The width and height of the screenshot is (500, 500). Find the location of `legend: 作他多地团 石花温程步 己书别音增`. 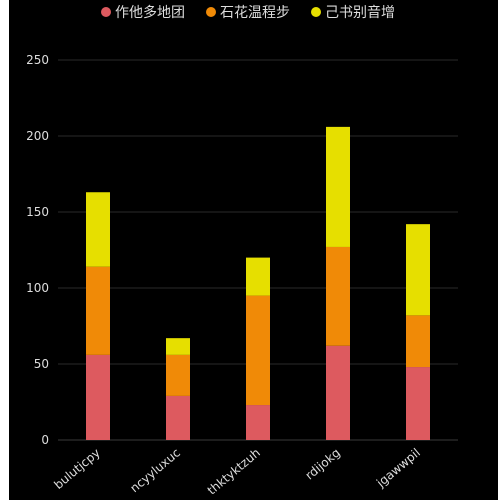

legend: 作他多地团 石花温程步 己书别音增 is located at coordinates (248, 12).